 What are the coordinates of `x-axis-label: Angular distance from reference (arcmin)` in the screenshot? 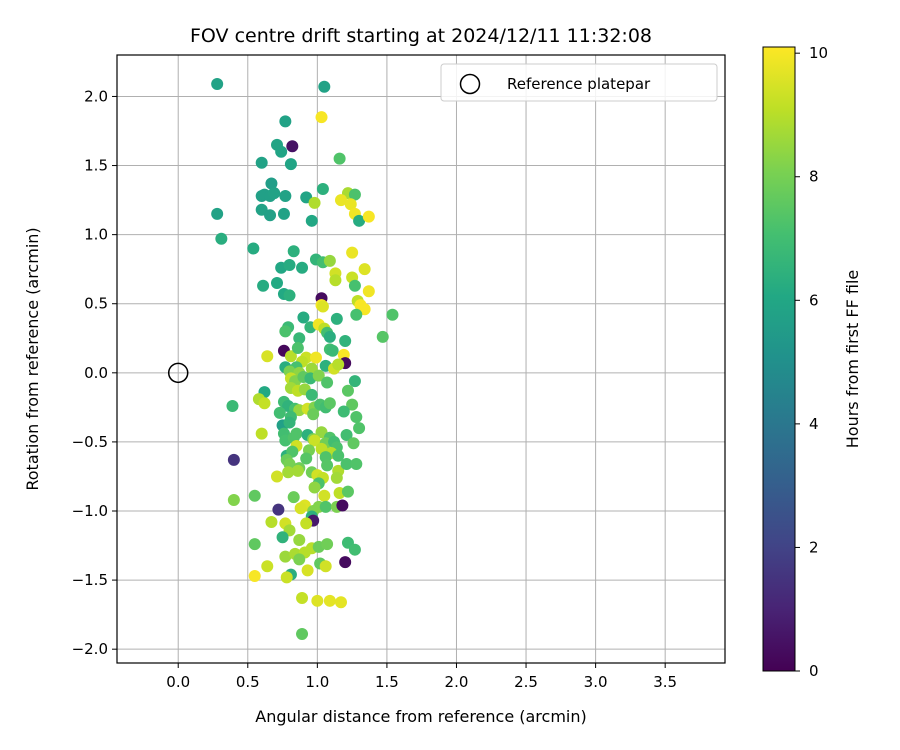 It's located at (420, 716).